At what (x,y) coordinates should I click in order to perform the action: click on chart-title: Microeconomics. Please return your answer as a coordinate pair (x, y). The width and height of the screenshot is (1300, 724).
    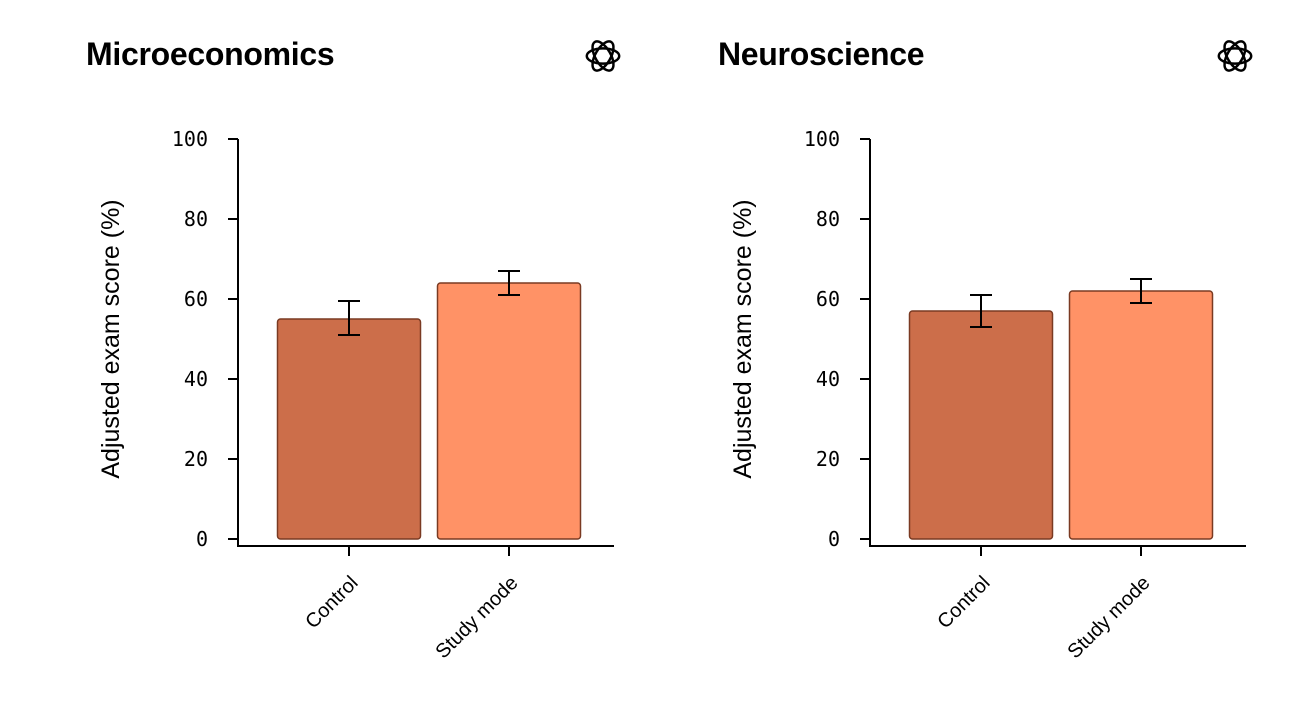
    Looking at the image, I should click on (210, 54).